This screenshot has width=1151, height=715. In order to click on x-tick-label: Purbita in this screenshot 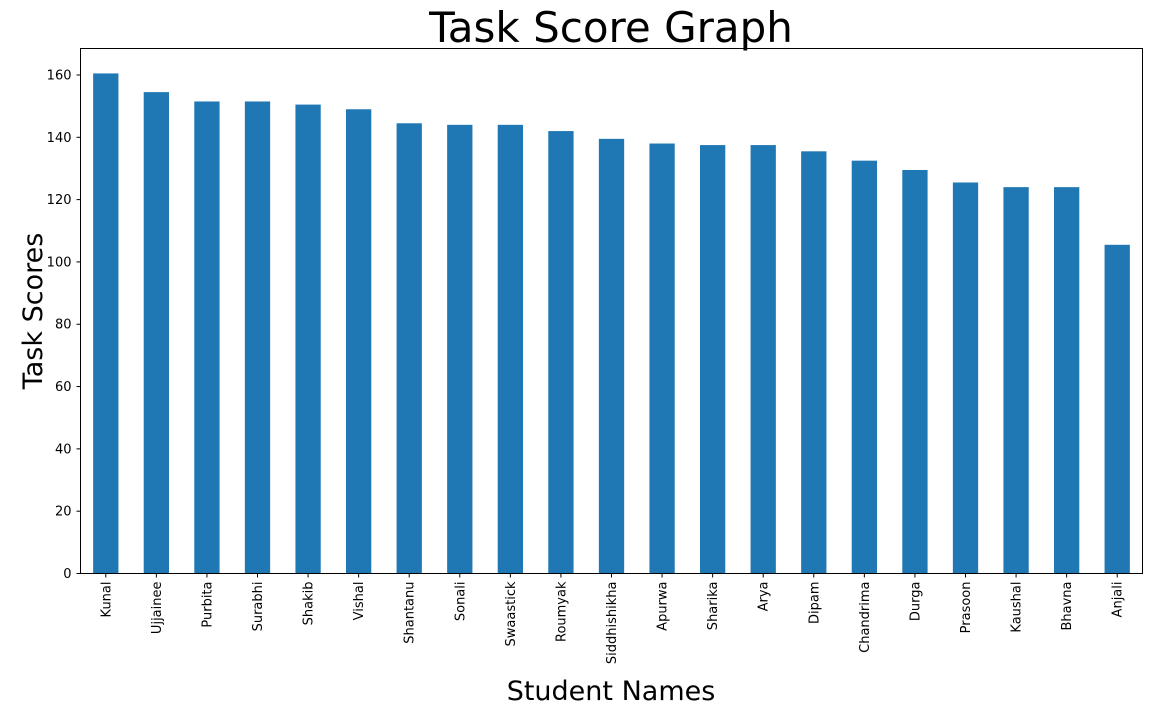, I will do `click(207, 605)`.